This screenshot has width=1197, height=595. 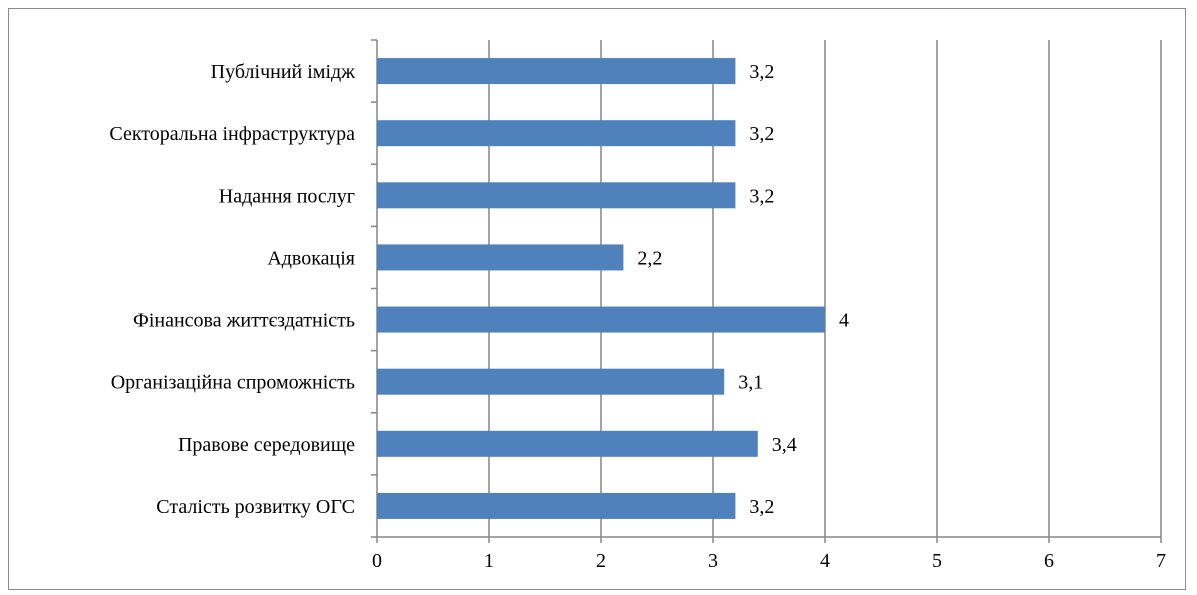 I want to click on x-tick-label: 1, so click(x=489, y=561).